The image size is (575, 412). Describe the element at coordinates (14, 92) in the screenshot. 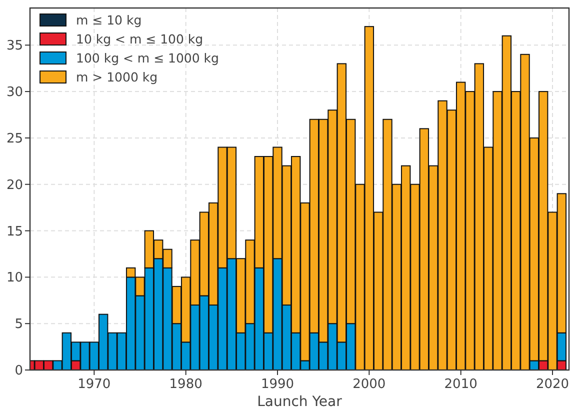

I see `y-tick-label: 30` at that location.